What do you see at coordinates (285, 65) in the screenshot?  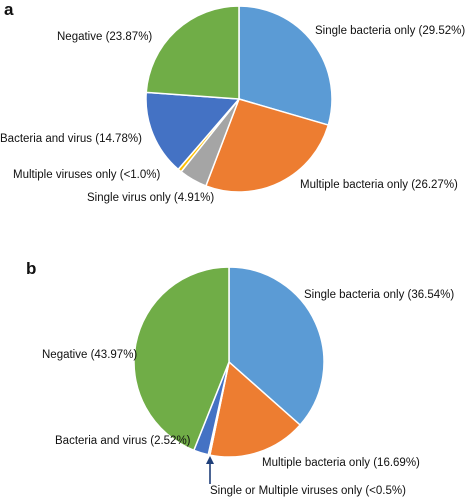 I see `pie-slice-a-single-bacteria-only` at bounding box center [285, 65].